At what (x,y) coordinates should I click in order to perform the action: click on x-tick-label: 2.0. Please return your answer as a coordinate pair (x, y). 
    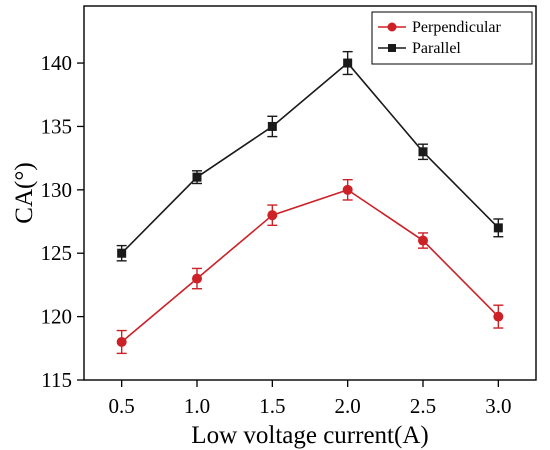
    Looking at the image, I should click on (348, 406).